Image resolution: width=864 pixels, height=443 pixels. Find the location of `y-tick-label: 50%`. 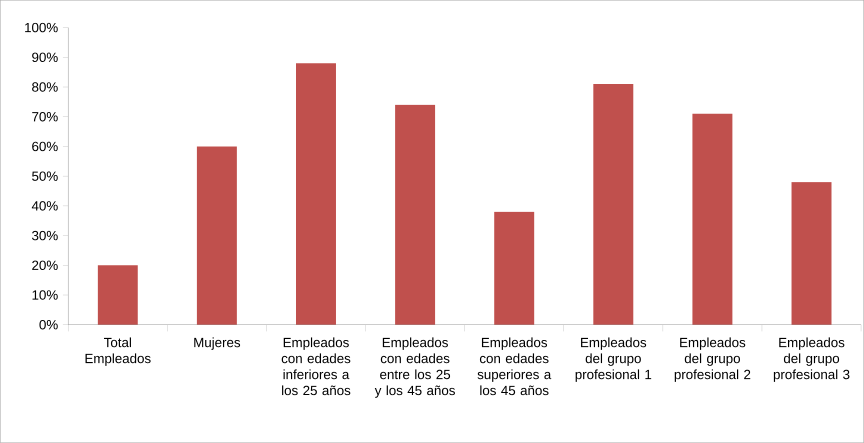

y-tick-label: 50% is located at coordinates (45, 176).